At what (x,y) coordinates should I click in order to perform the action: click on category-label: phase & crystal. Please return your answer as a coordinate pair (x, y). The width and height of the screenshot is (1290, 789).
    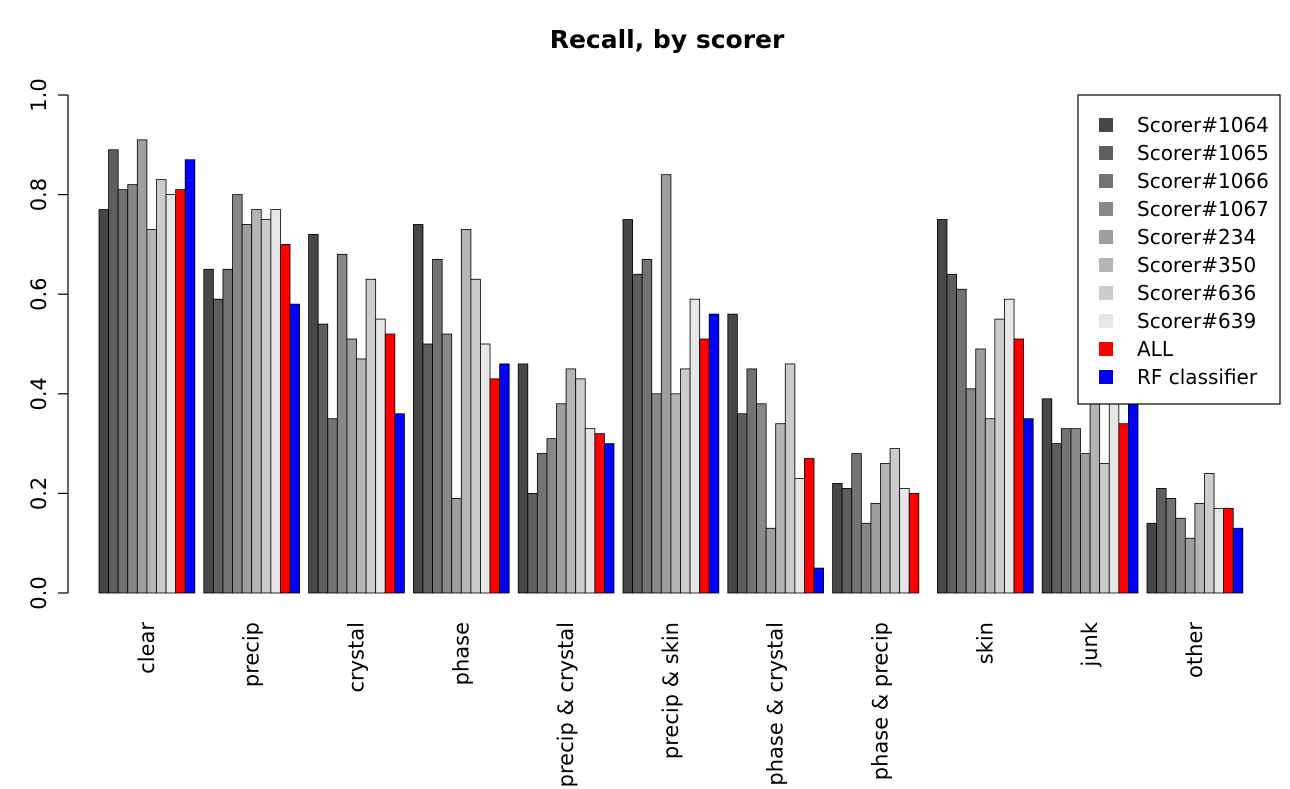
    Looking at the image, I should click on (776, 704).